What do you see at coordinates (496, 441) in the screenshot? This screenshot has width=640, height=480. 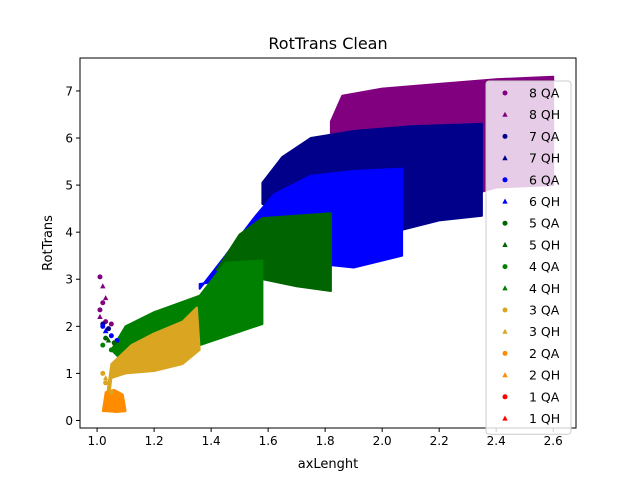 I see `x-tick-label-7: 2.4` at bounding box center [496, 441].